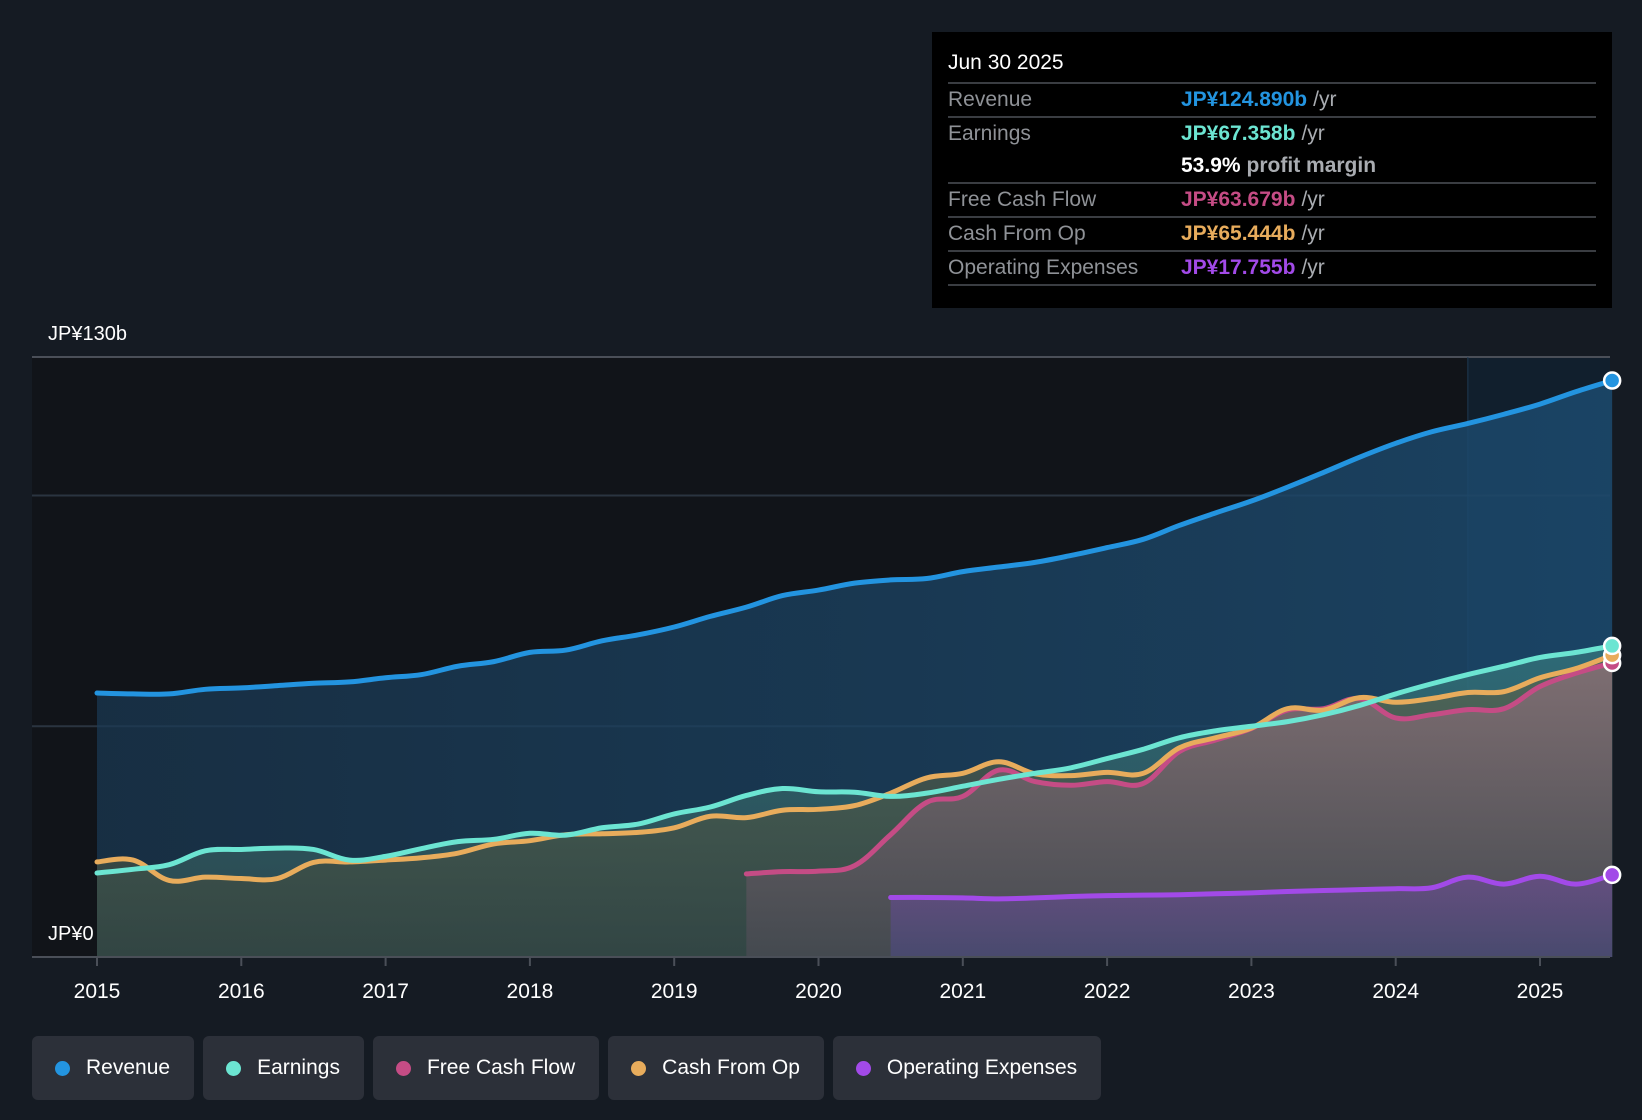 This screenshot has height=1120, width=1642. I want to click on tooltip-value: JP¥67.358b, so click(1238, 133).